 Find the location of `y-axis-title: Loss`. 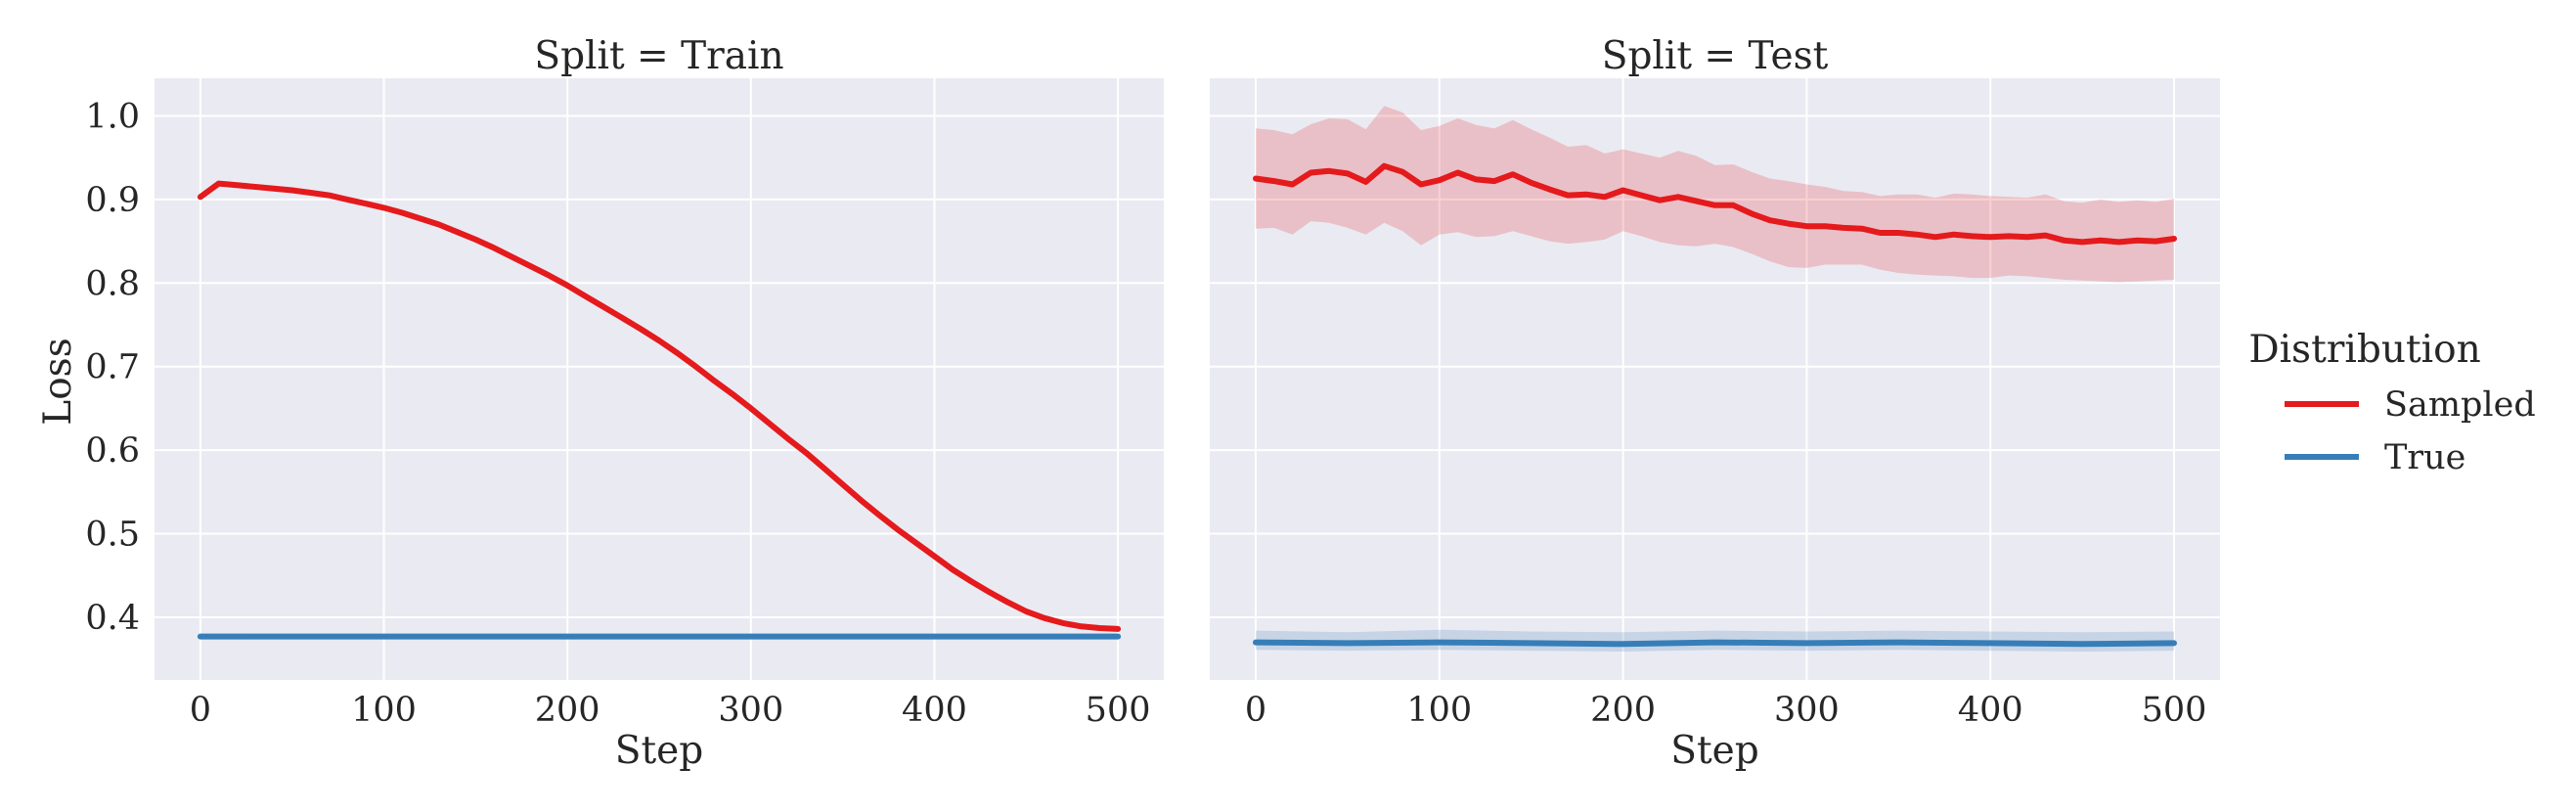

y-axis-title: Loss is located at coordinates (58, 381).